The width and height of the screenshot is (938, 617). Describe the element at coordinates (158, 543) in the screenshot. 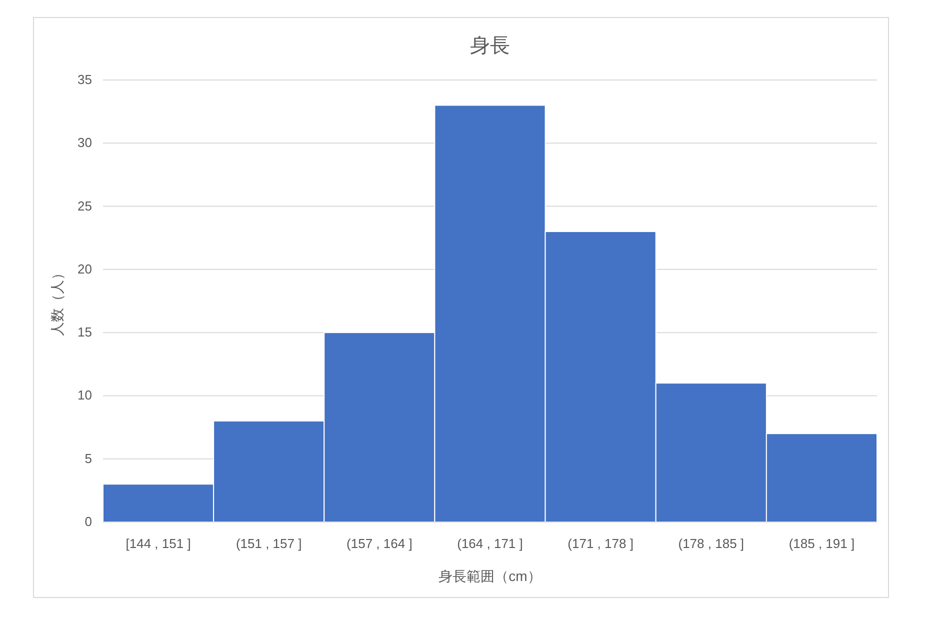

I see `x-tick-label: [144 , 151 ]` at that location.